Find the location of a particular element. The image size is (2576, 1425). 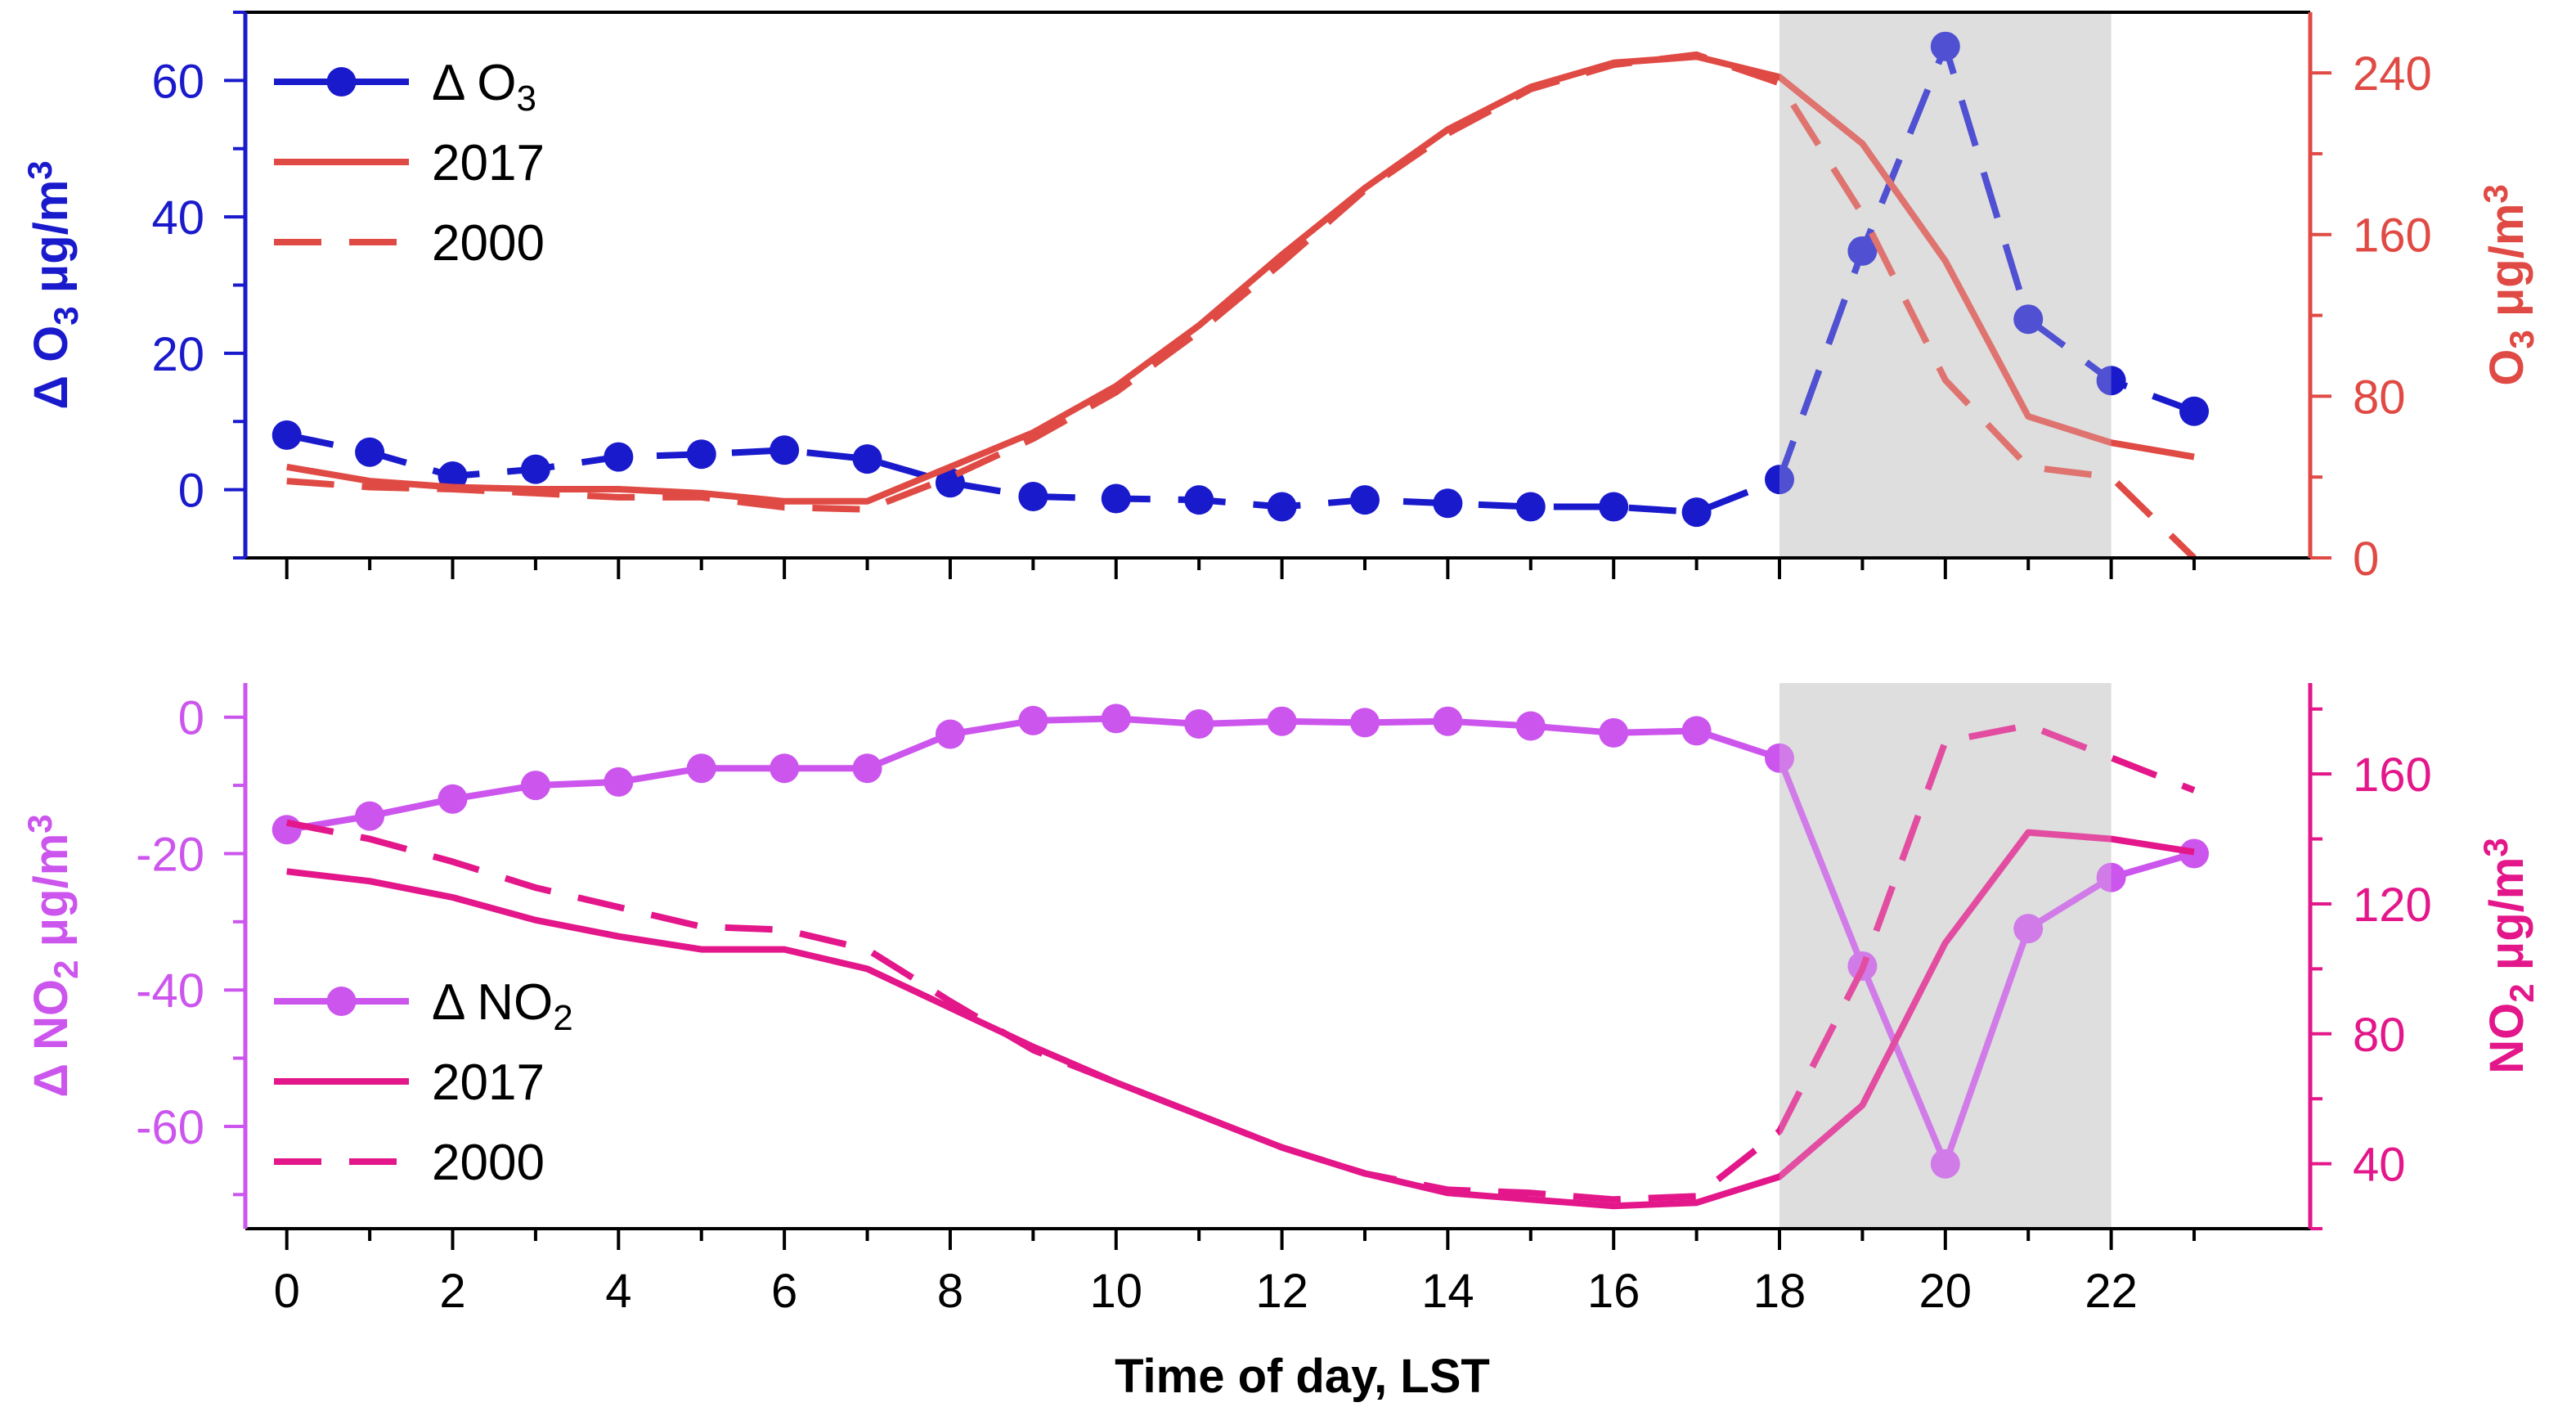

left-y-tick-label: -40 is located at coordinates (170, 991).